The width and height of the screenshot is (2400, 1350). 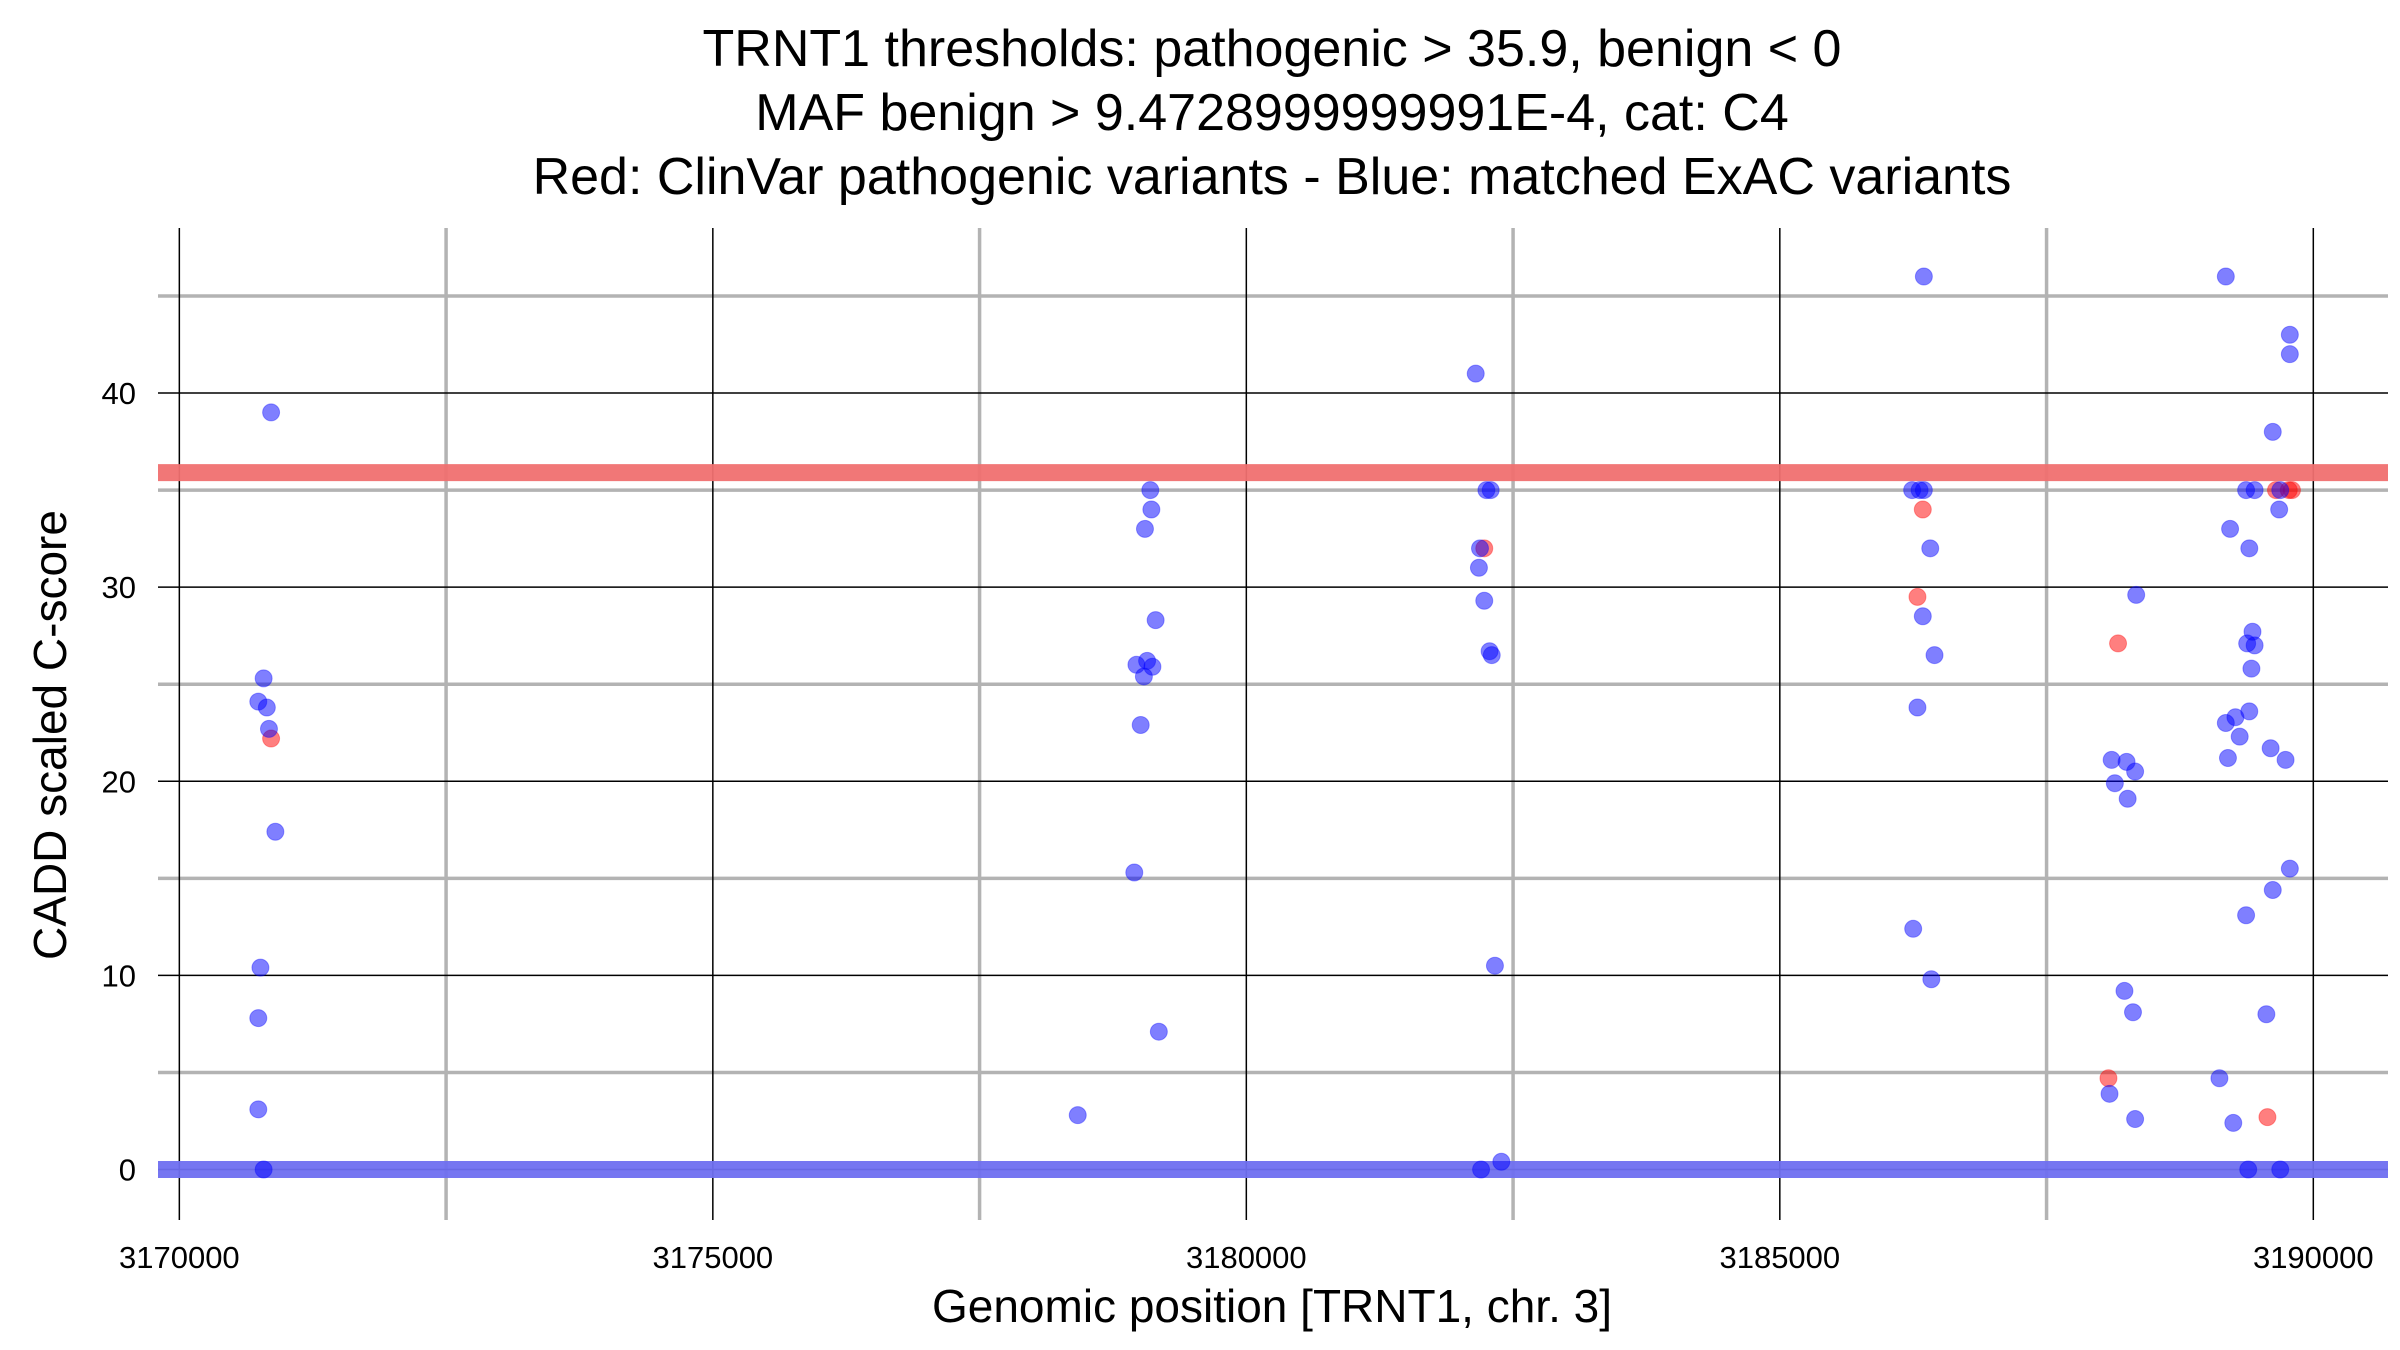 What do you see at coordinates (50, 735) in the screenshot?
I see `y-axis-title: CADD scaled C-score` at bounding box center [50, 735].